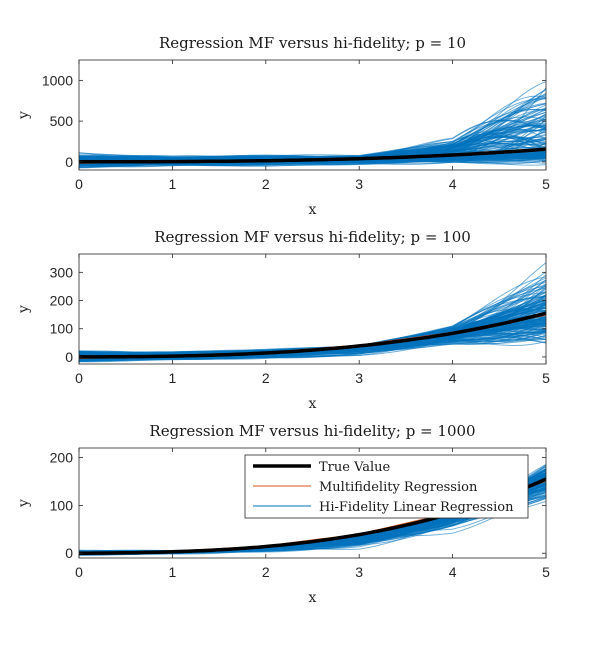 The height and width of the screenshot is (647, 604). I want to click on plot-area, so click(312, 309).